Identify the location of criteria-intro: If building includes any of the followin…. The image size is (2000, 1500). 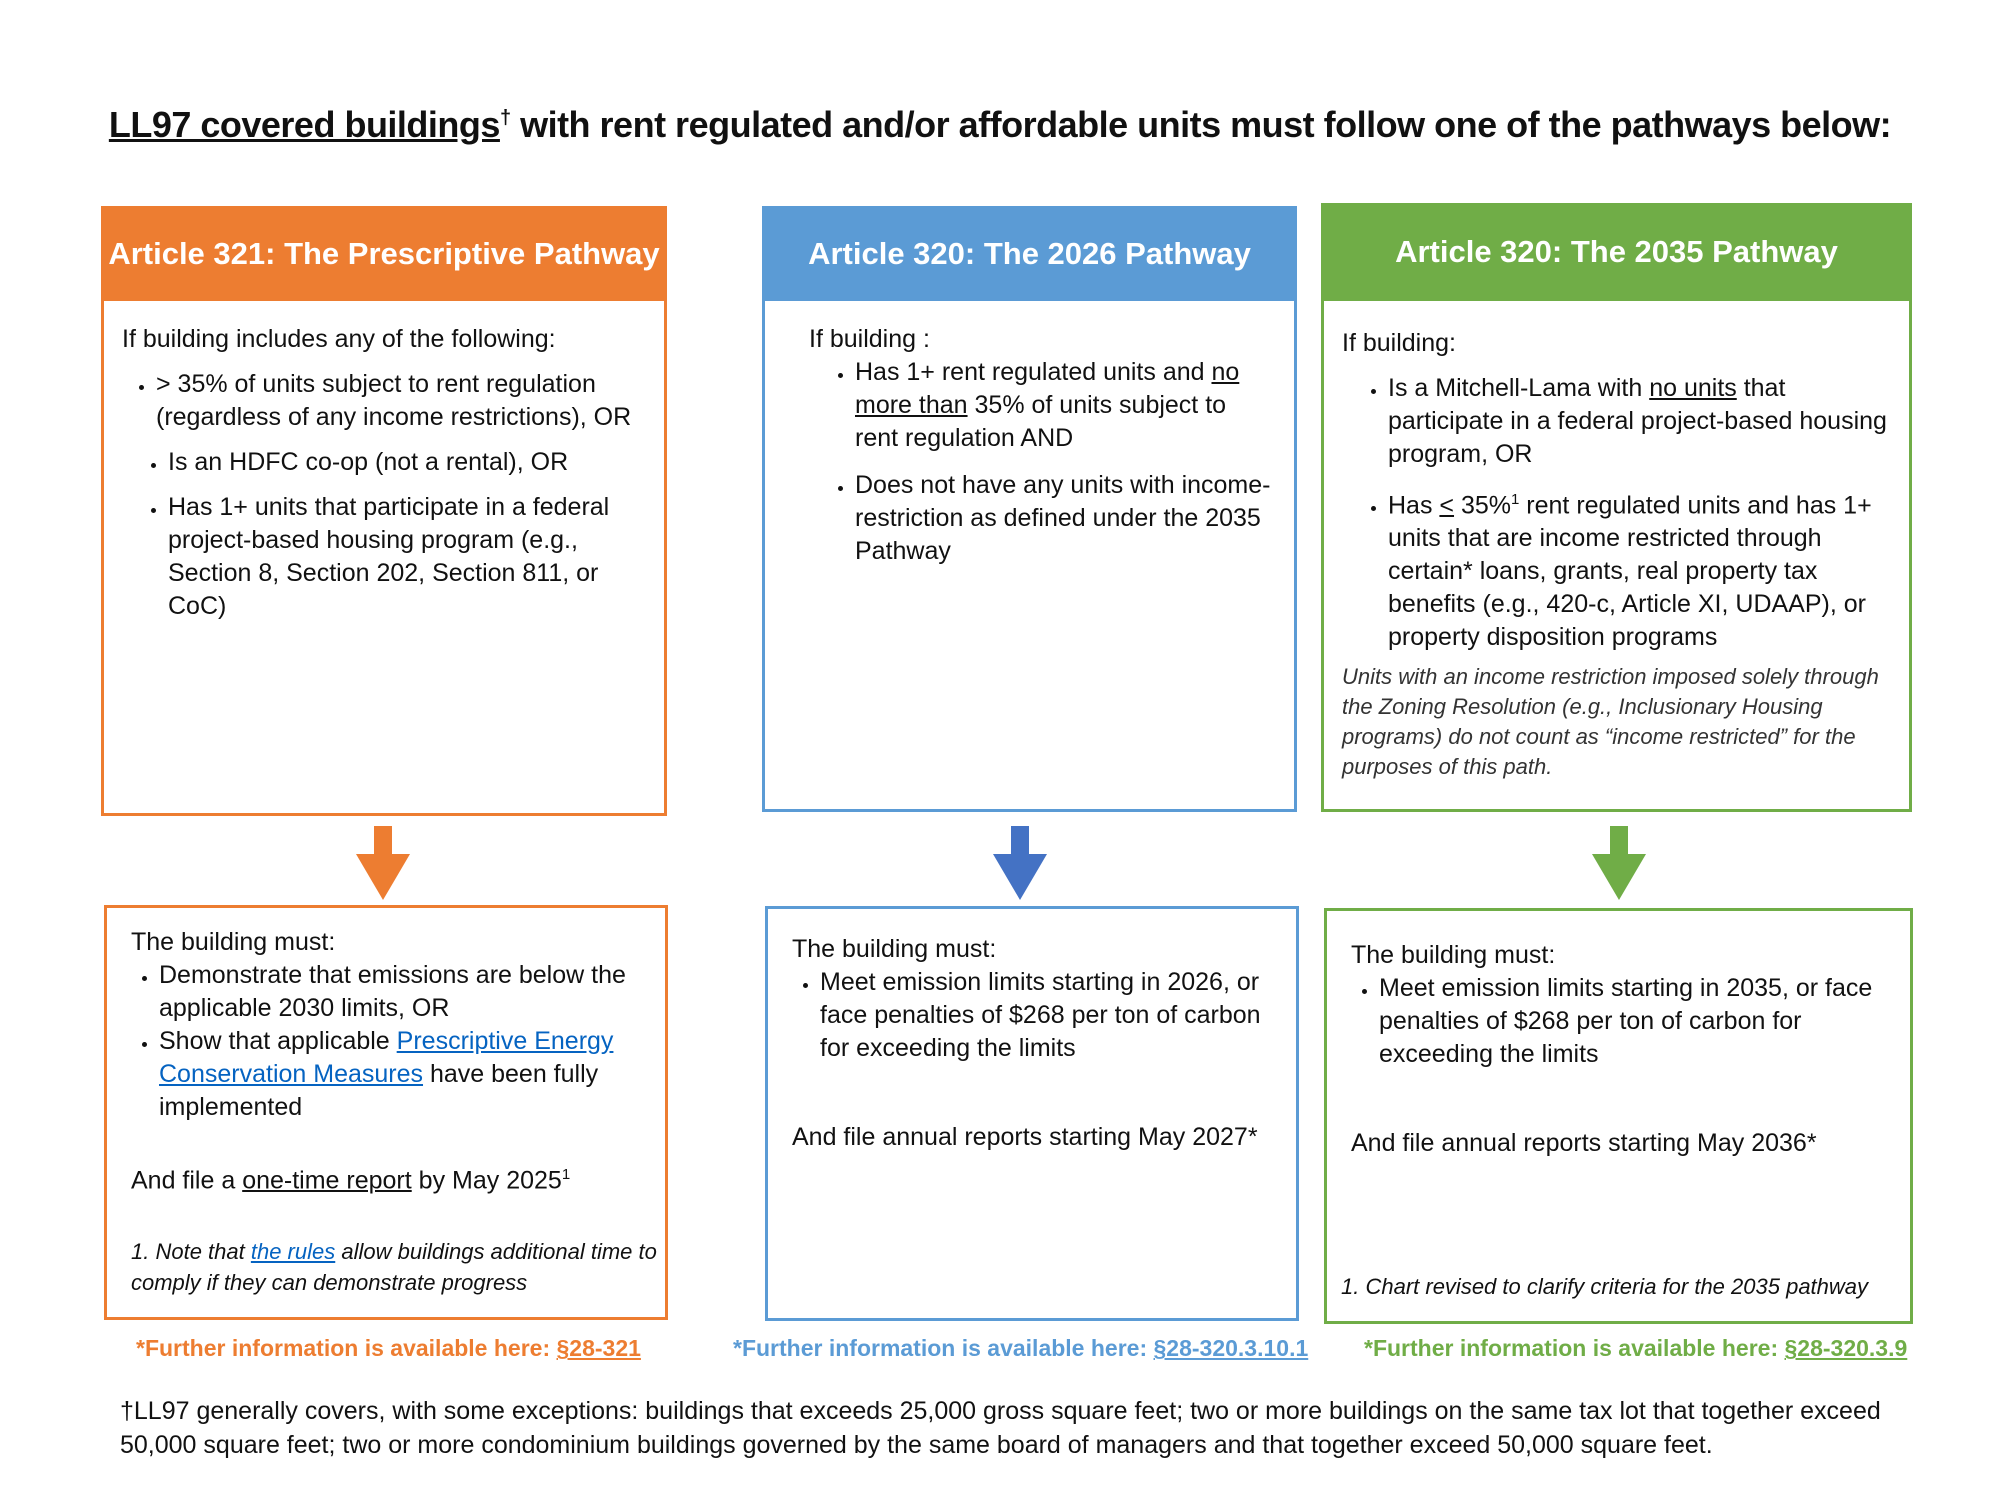
(339, 339).